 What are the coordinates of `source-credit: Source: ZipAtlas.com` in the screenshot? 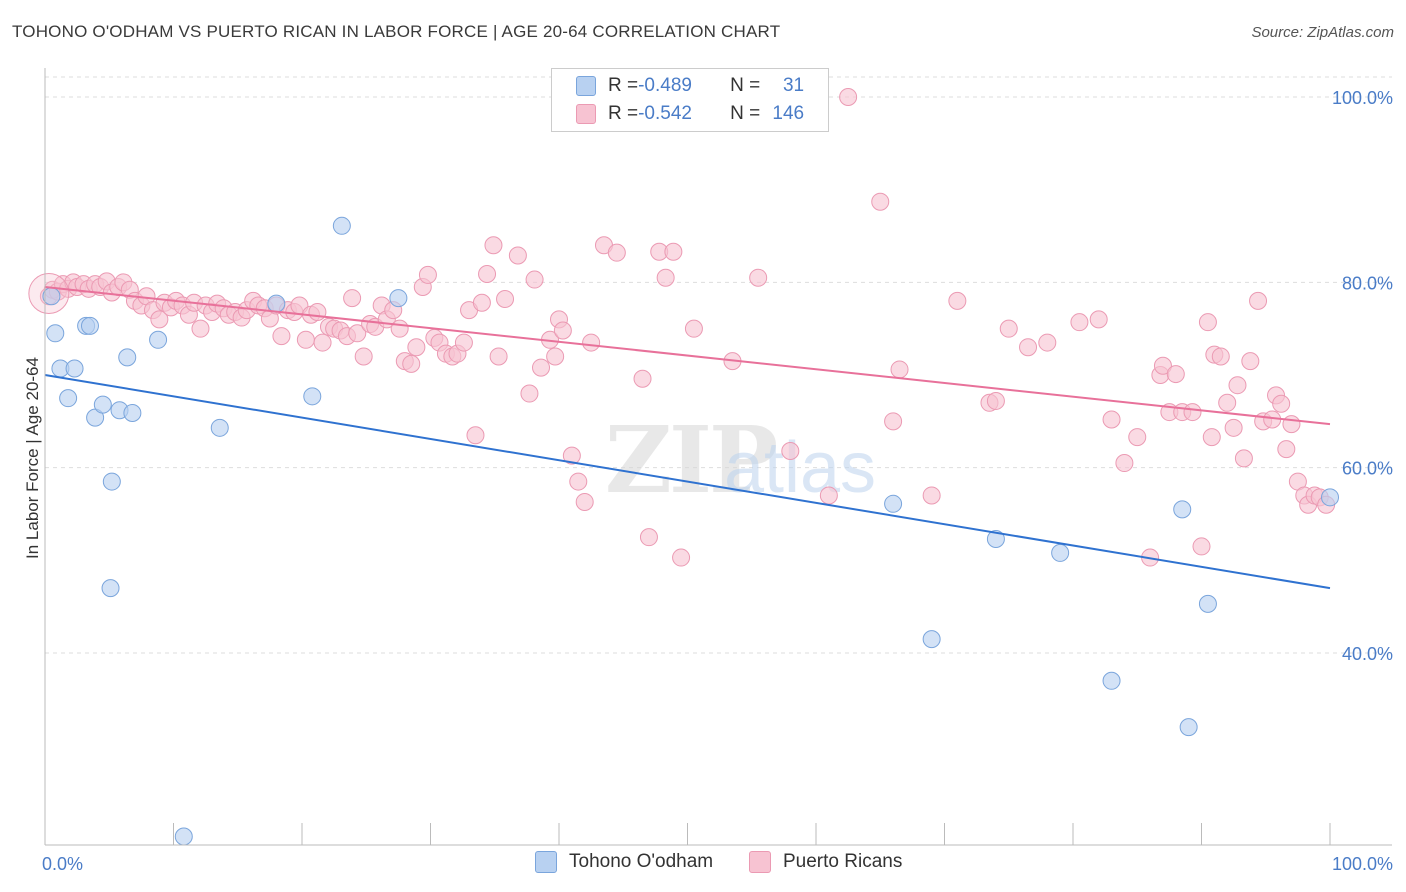 It's located at (1322, 32).